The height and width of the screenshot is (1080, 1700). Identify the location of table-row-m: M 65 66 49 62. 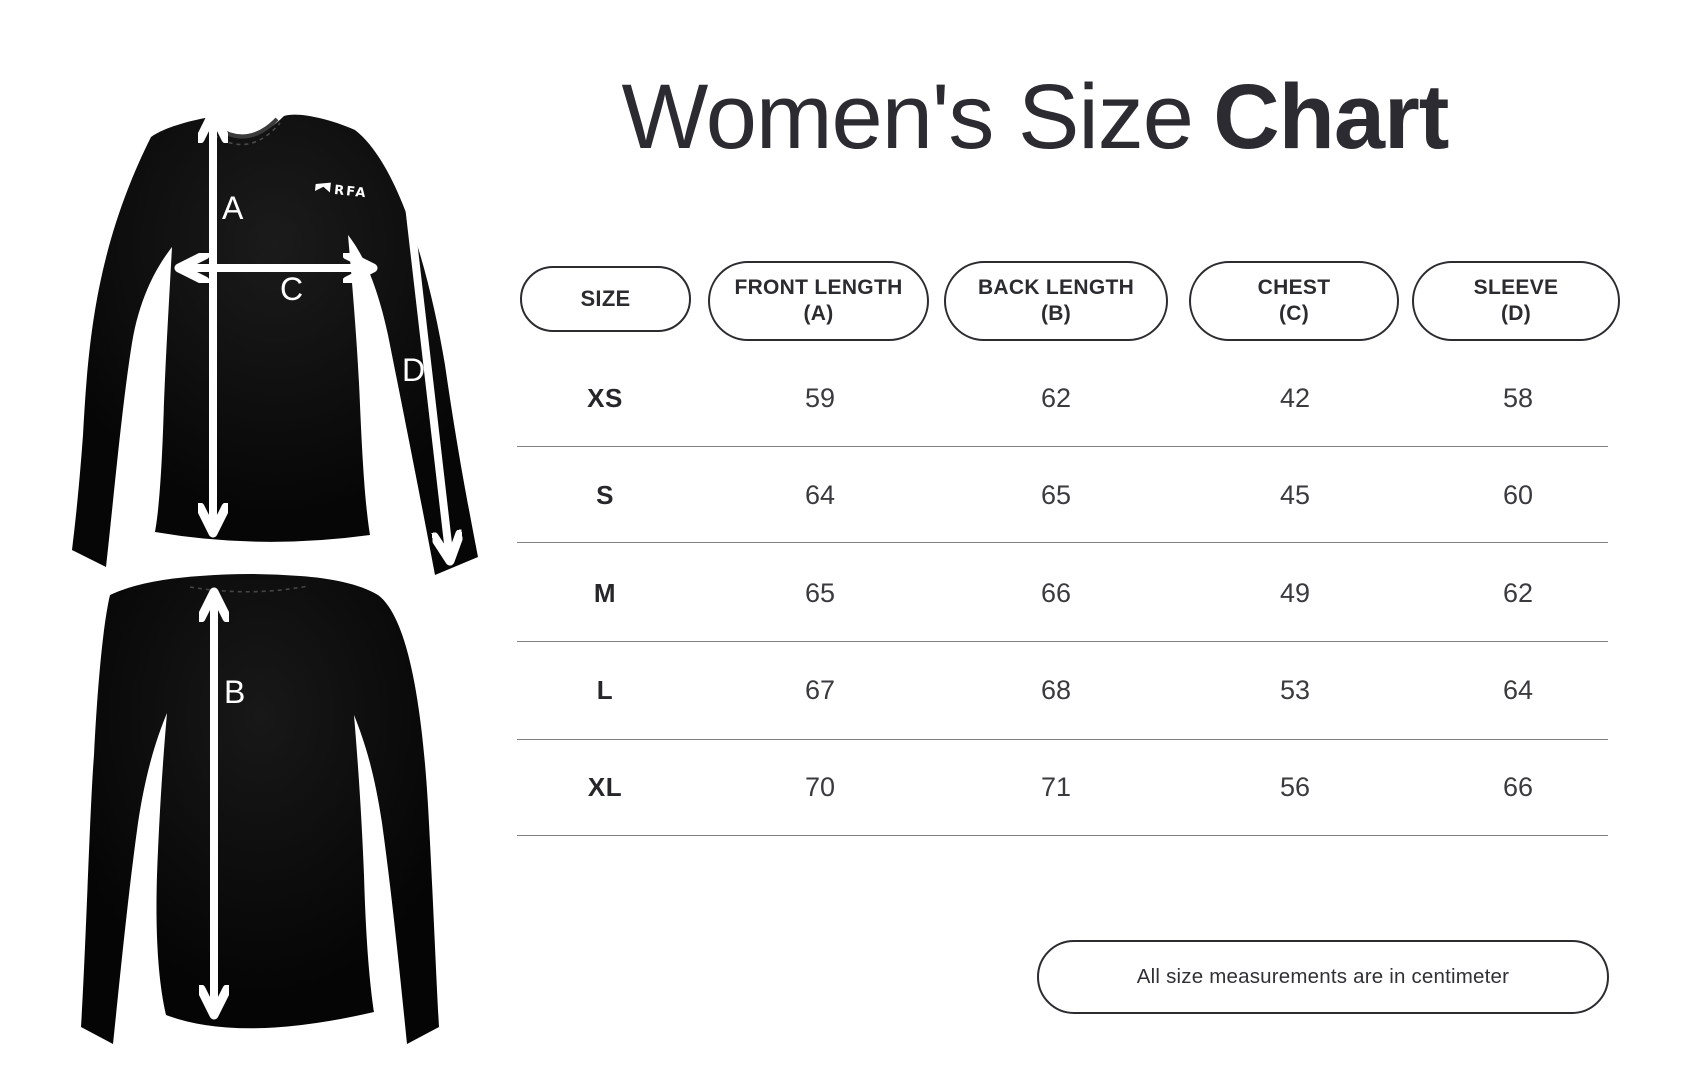
(1062, 593).